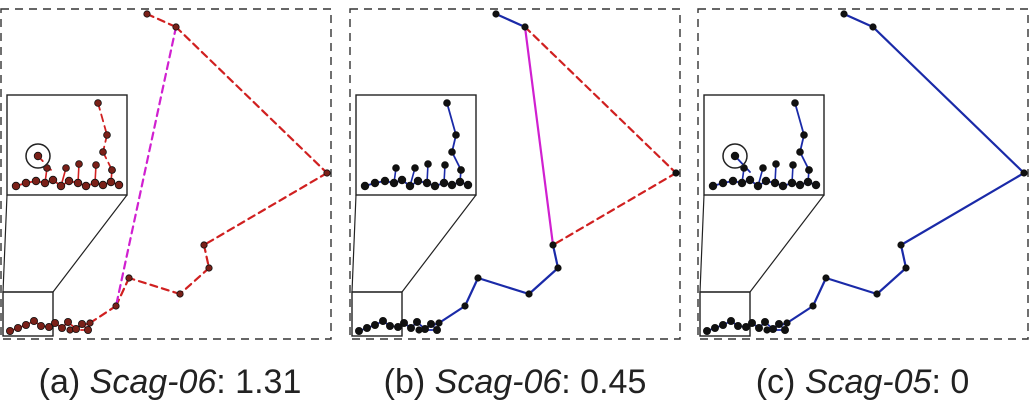 The width and height of the screenshot is (1035, 411). I want to click on caption-b: (b) Scag-06: 0.45, so click(515, 382).